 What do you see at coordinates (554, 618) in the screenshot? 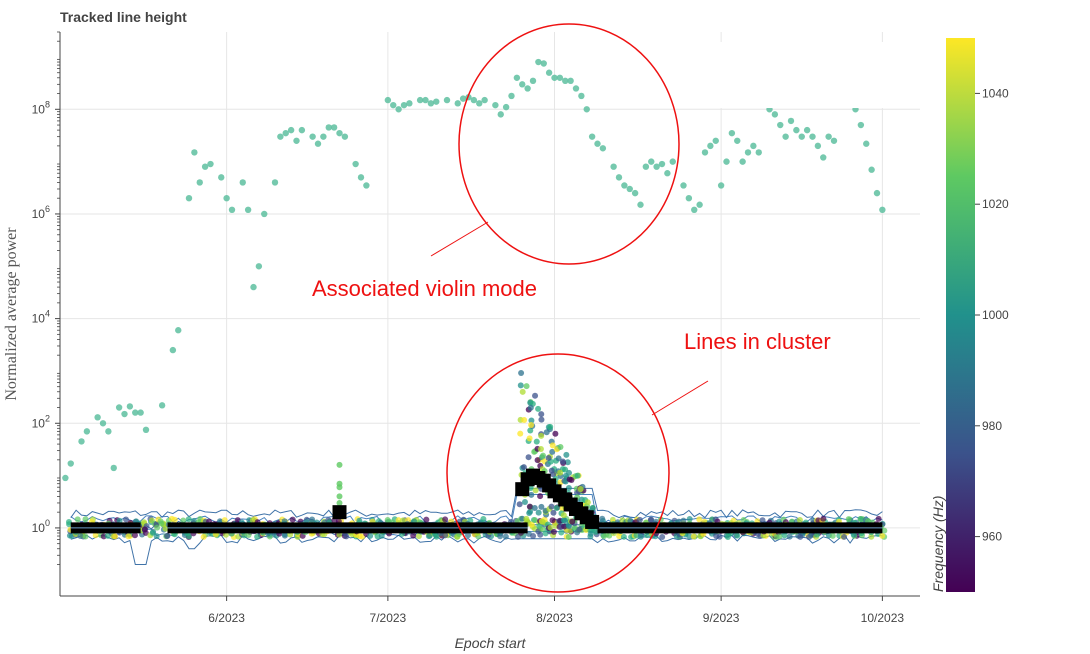
I see `x-tick-label: 8/2023` at bounding box center [554, 618].